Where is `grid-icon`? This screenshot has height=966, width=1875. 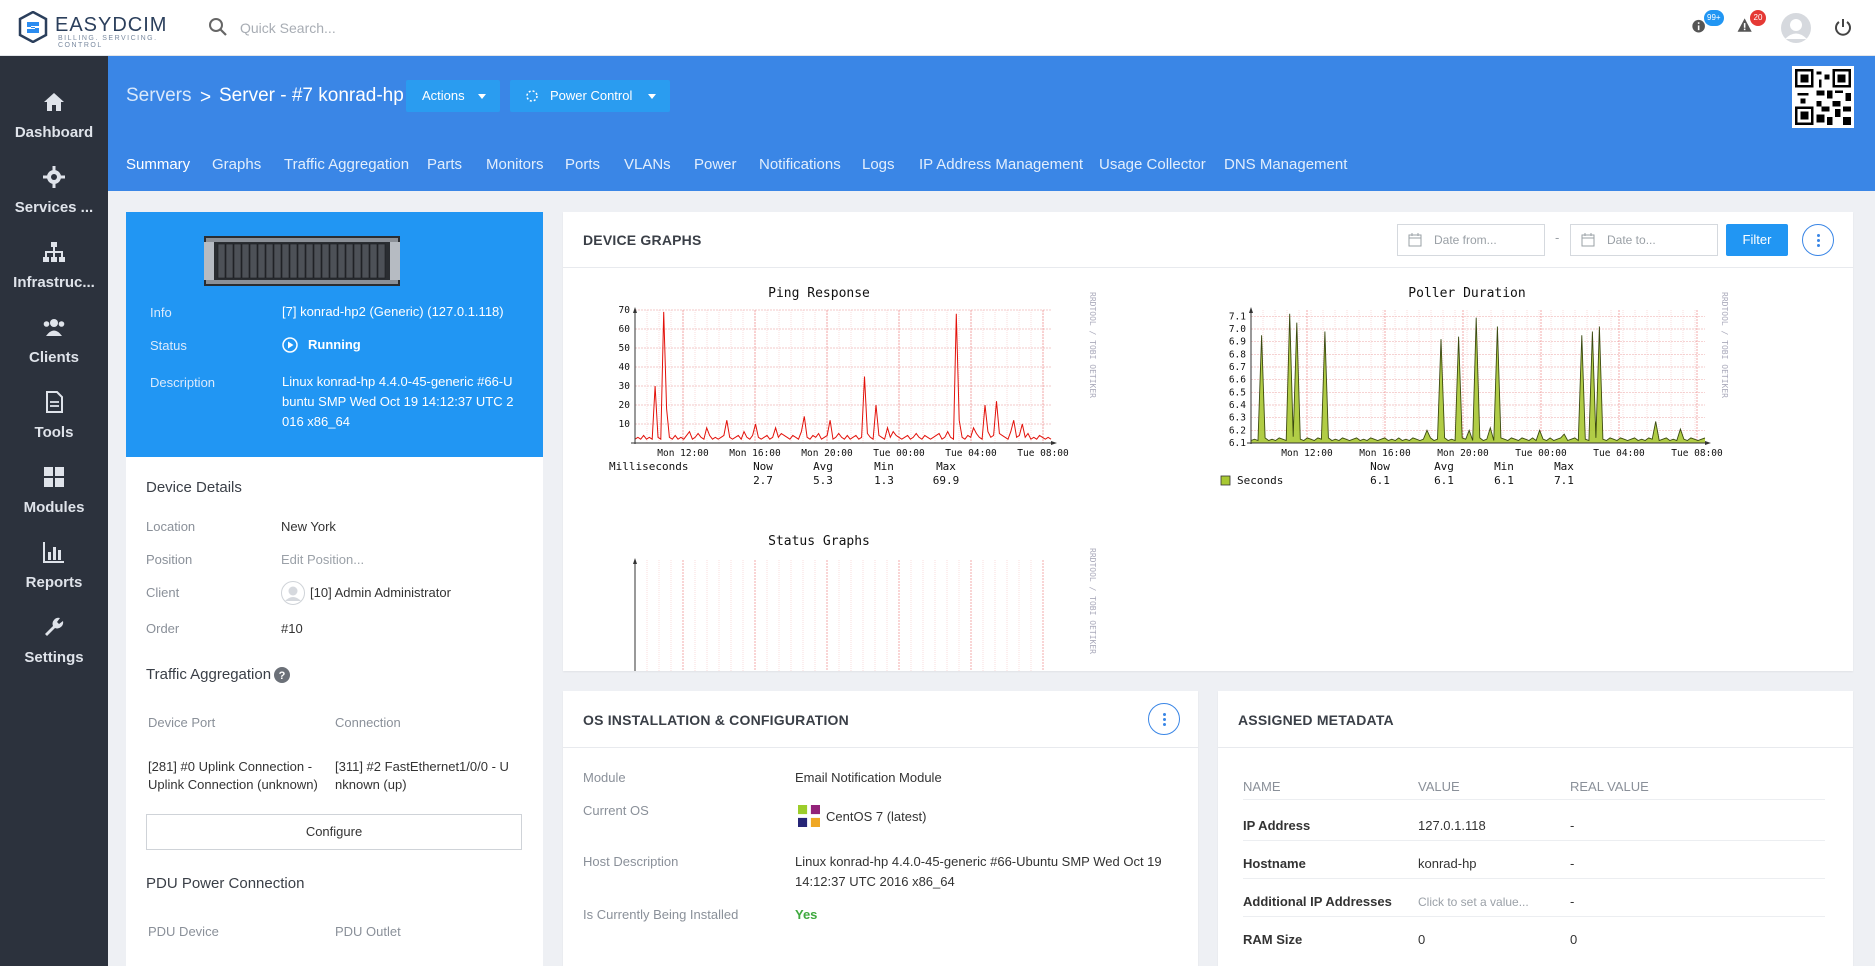 grid-icon is located at coordinates (54, 477).